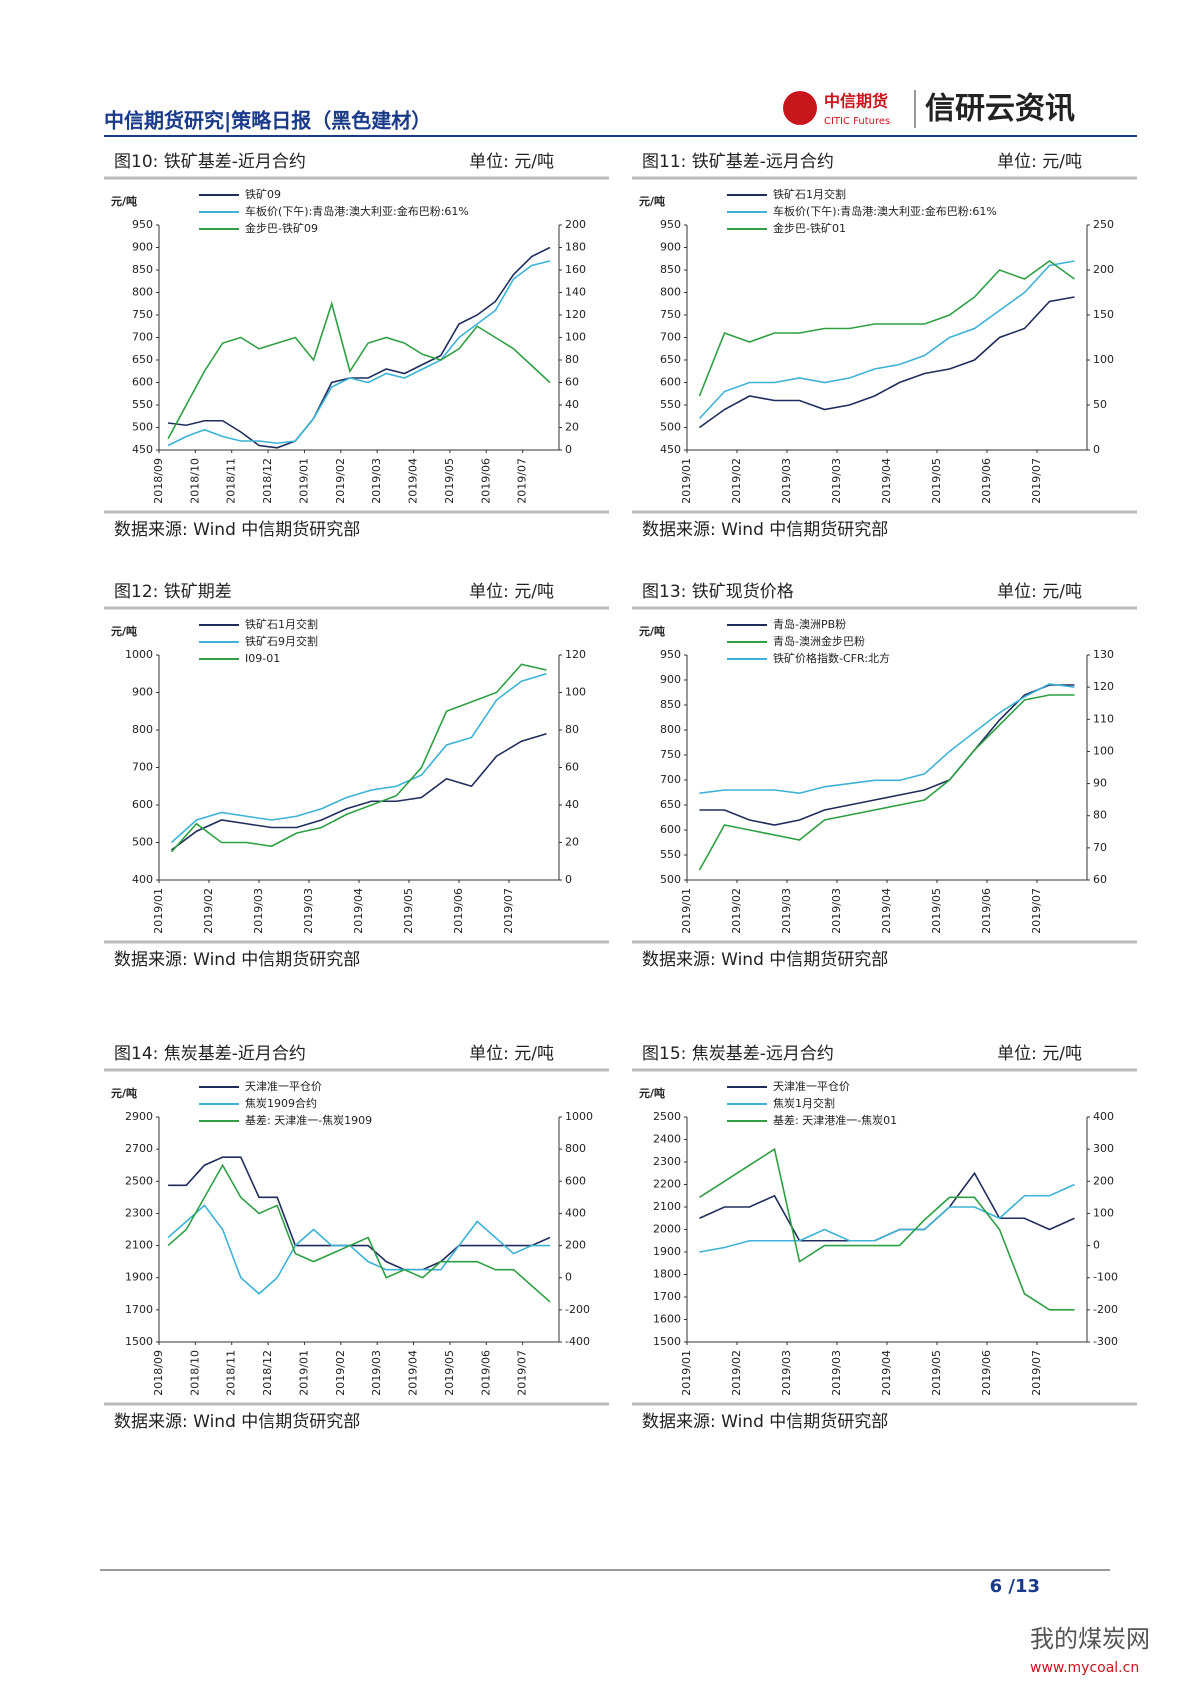 Image resolution: width=1200 pixels, height=1696 pixels. Describe the element at coordinates (809, 194) in the screenshot. I see `legend-label: 铁矿石1月交割` at that location.